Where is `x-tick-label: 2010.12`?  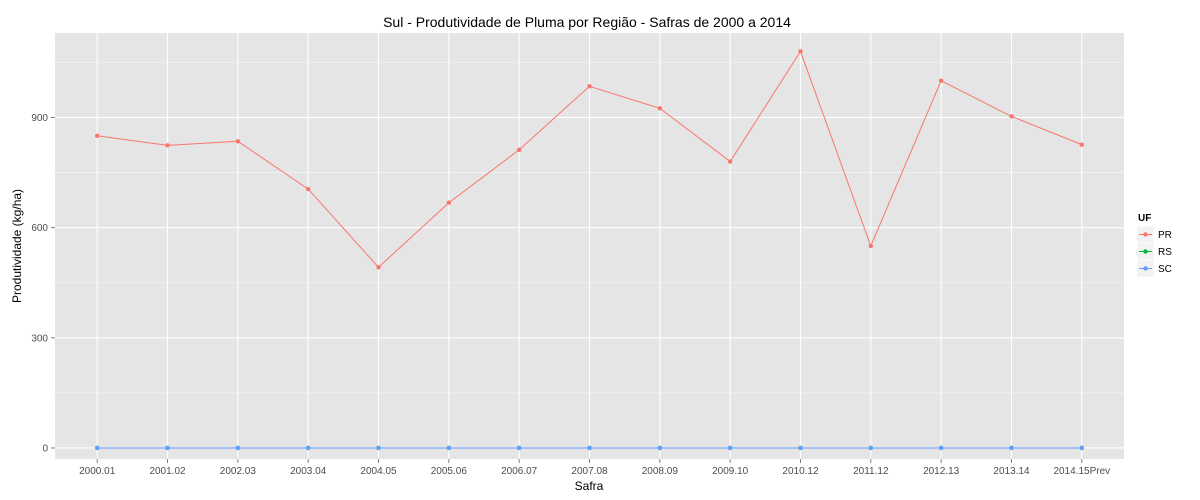
x-tick-label: 2010.12 is located at coordinates (800, 471).